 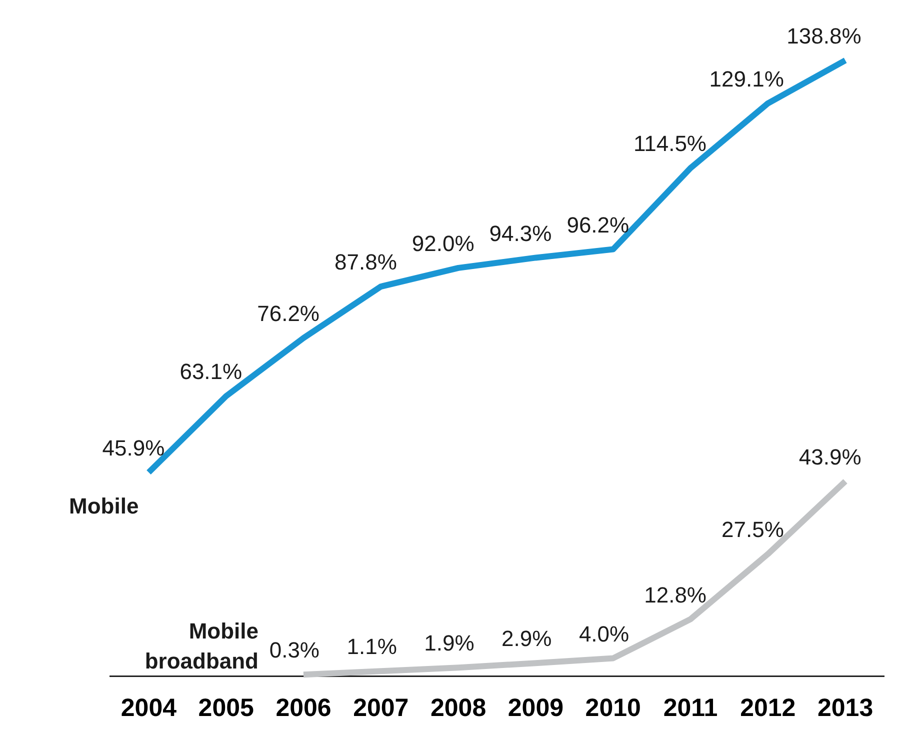 What do you see at coordinates (294, 650) in the screenshot?
I see `data-label: 0.3%` at bounding box center [294, 650].